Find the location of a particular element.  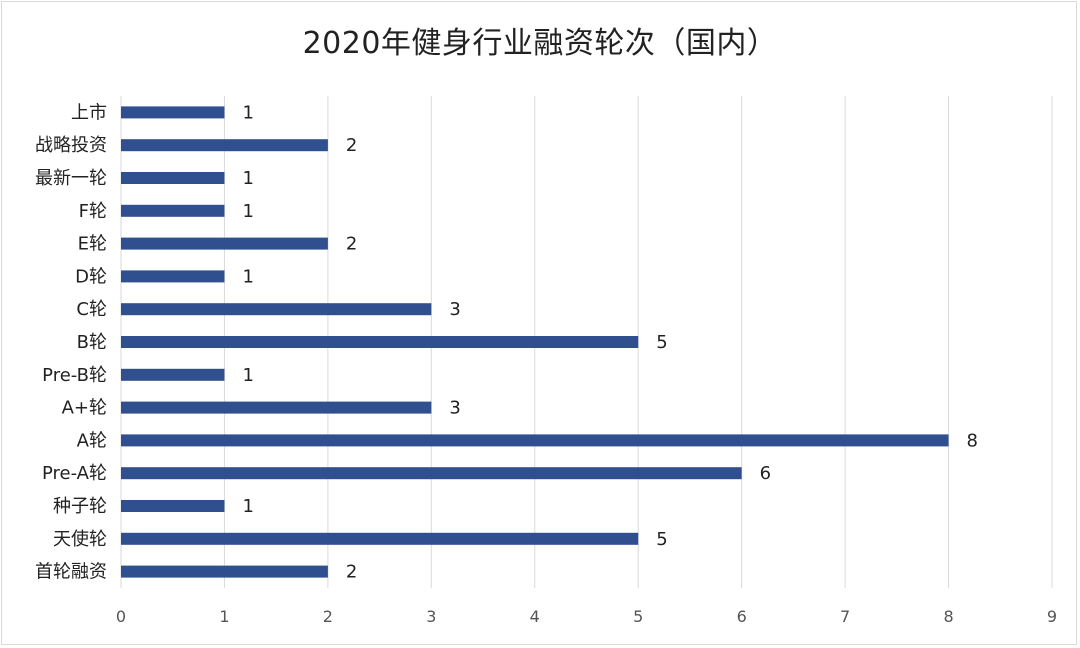

x-tick-label: 7 is located at coordinates (845, 616).